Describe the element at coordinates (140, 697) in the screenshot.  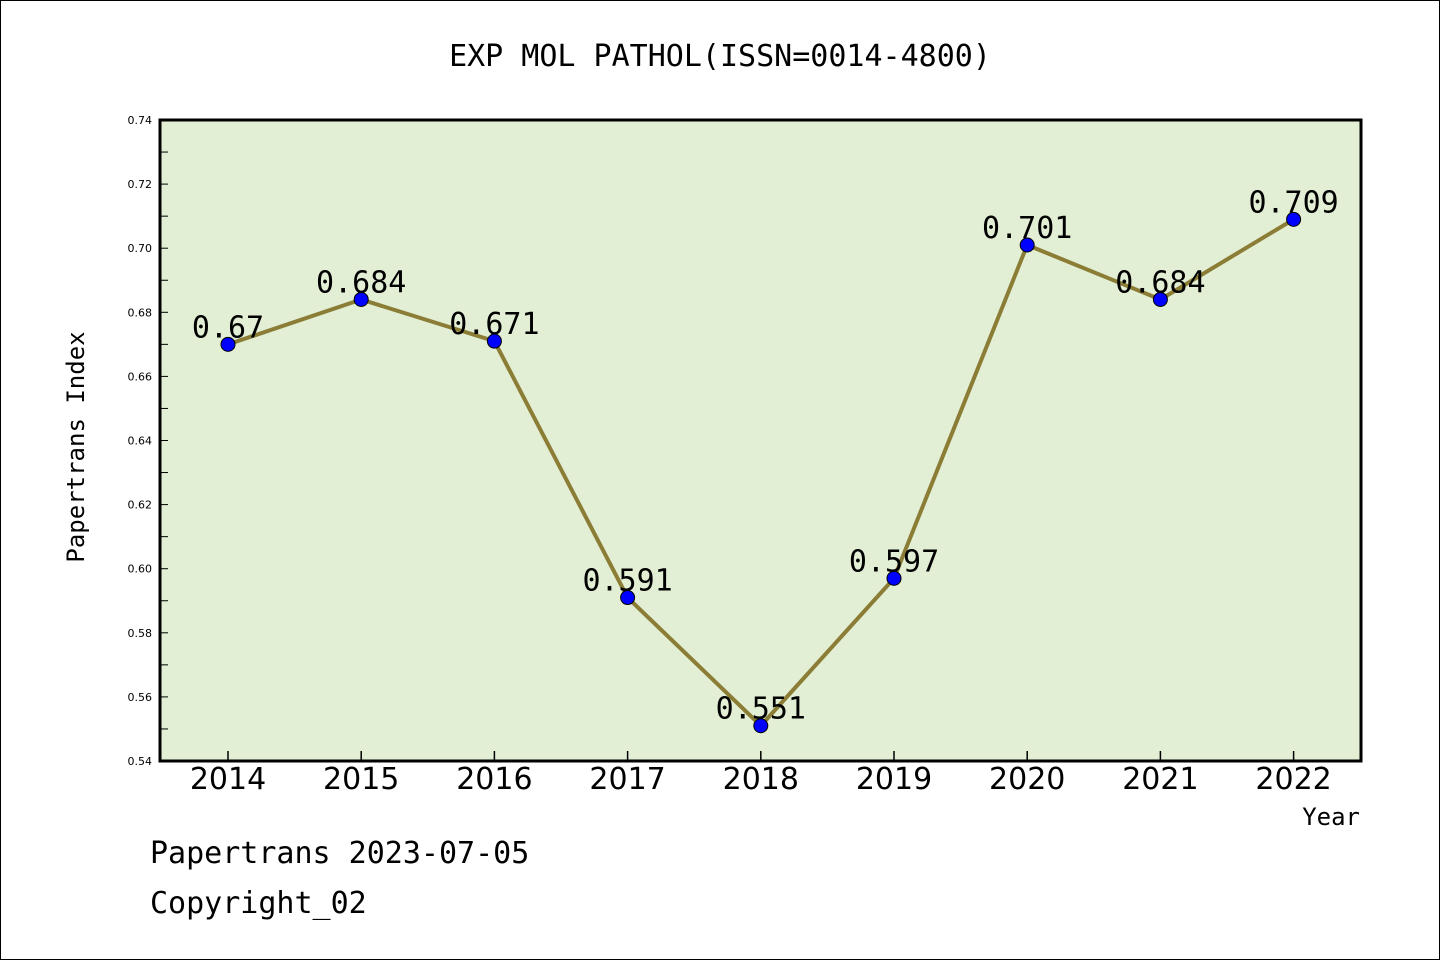
I see `y-tick-label: 0.56` at that location.